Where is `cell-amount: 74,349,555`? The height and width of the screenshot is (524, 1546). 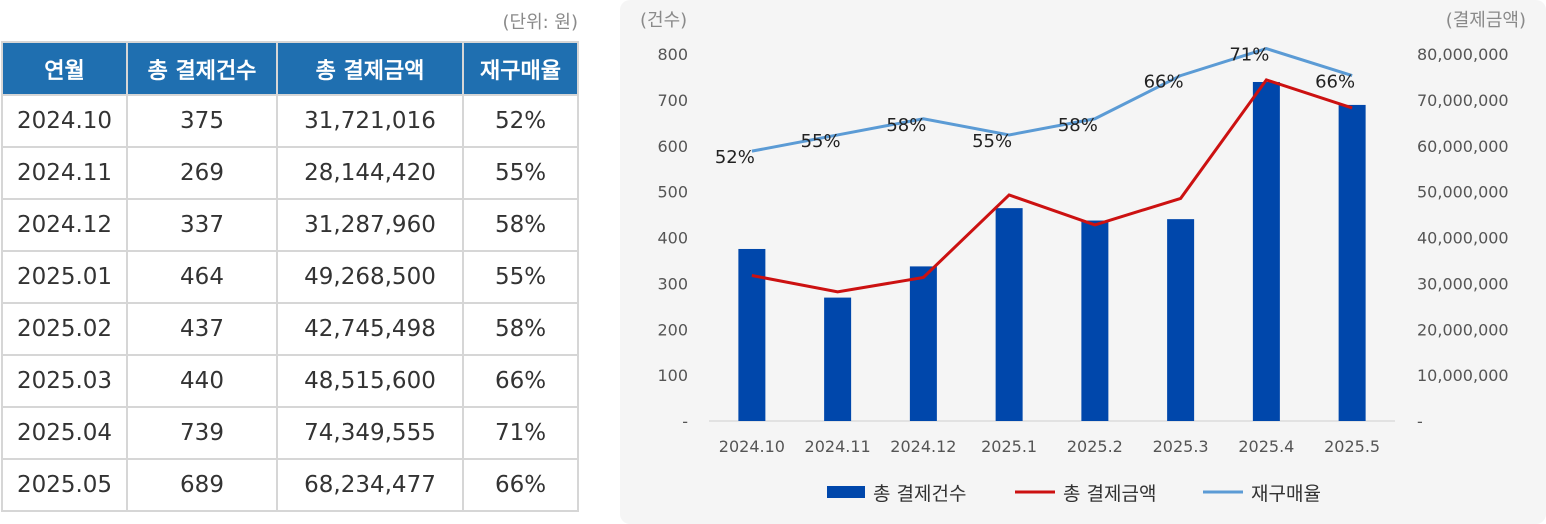
cell-amount: 74,349,555 is located at coordinates (370, 433).